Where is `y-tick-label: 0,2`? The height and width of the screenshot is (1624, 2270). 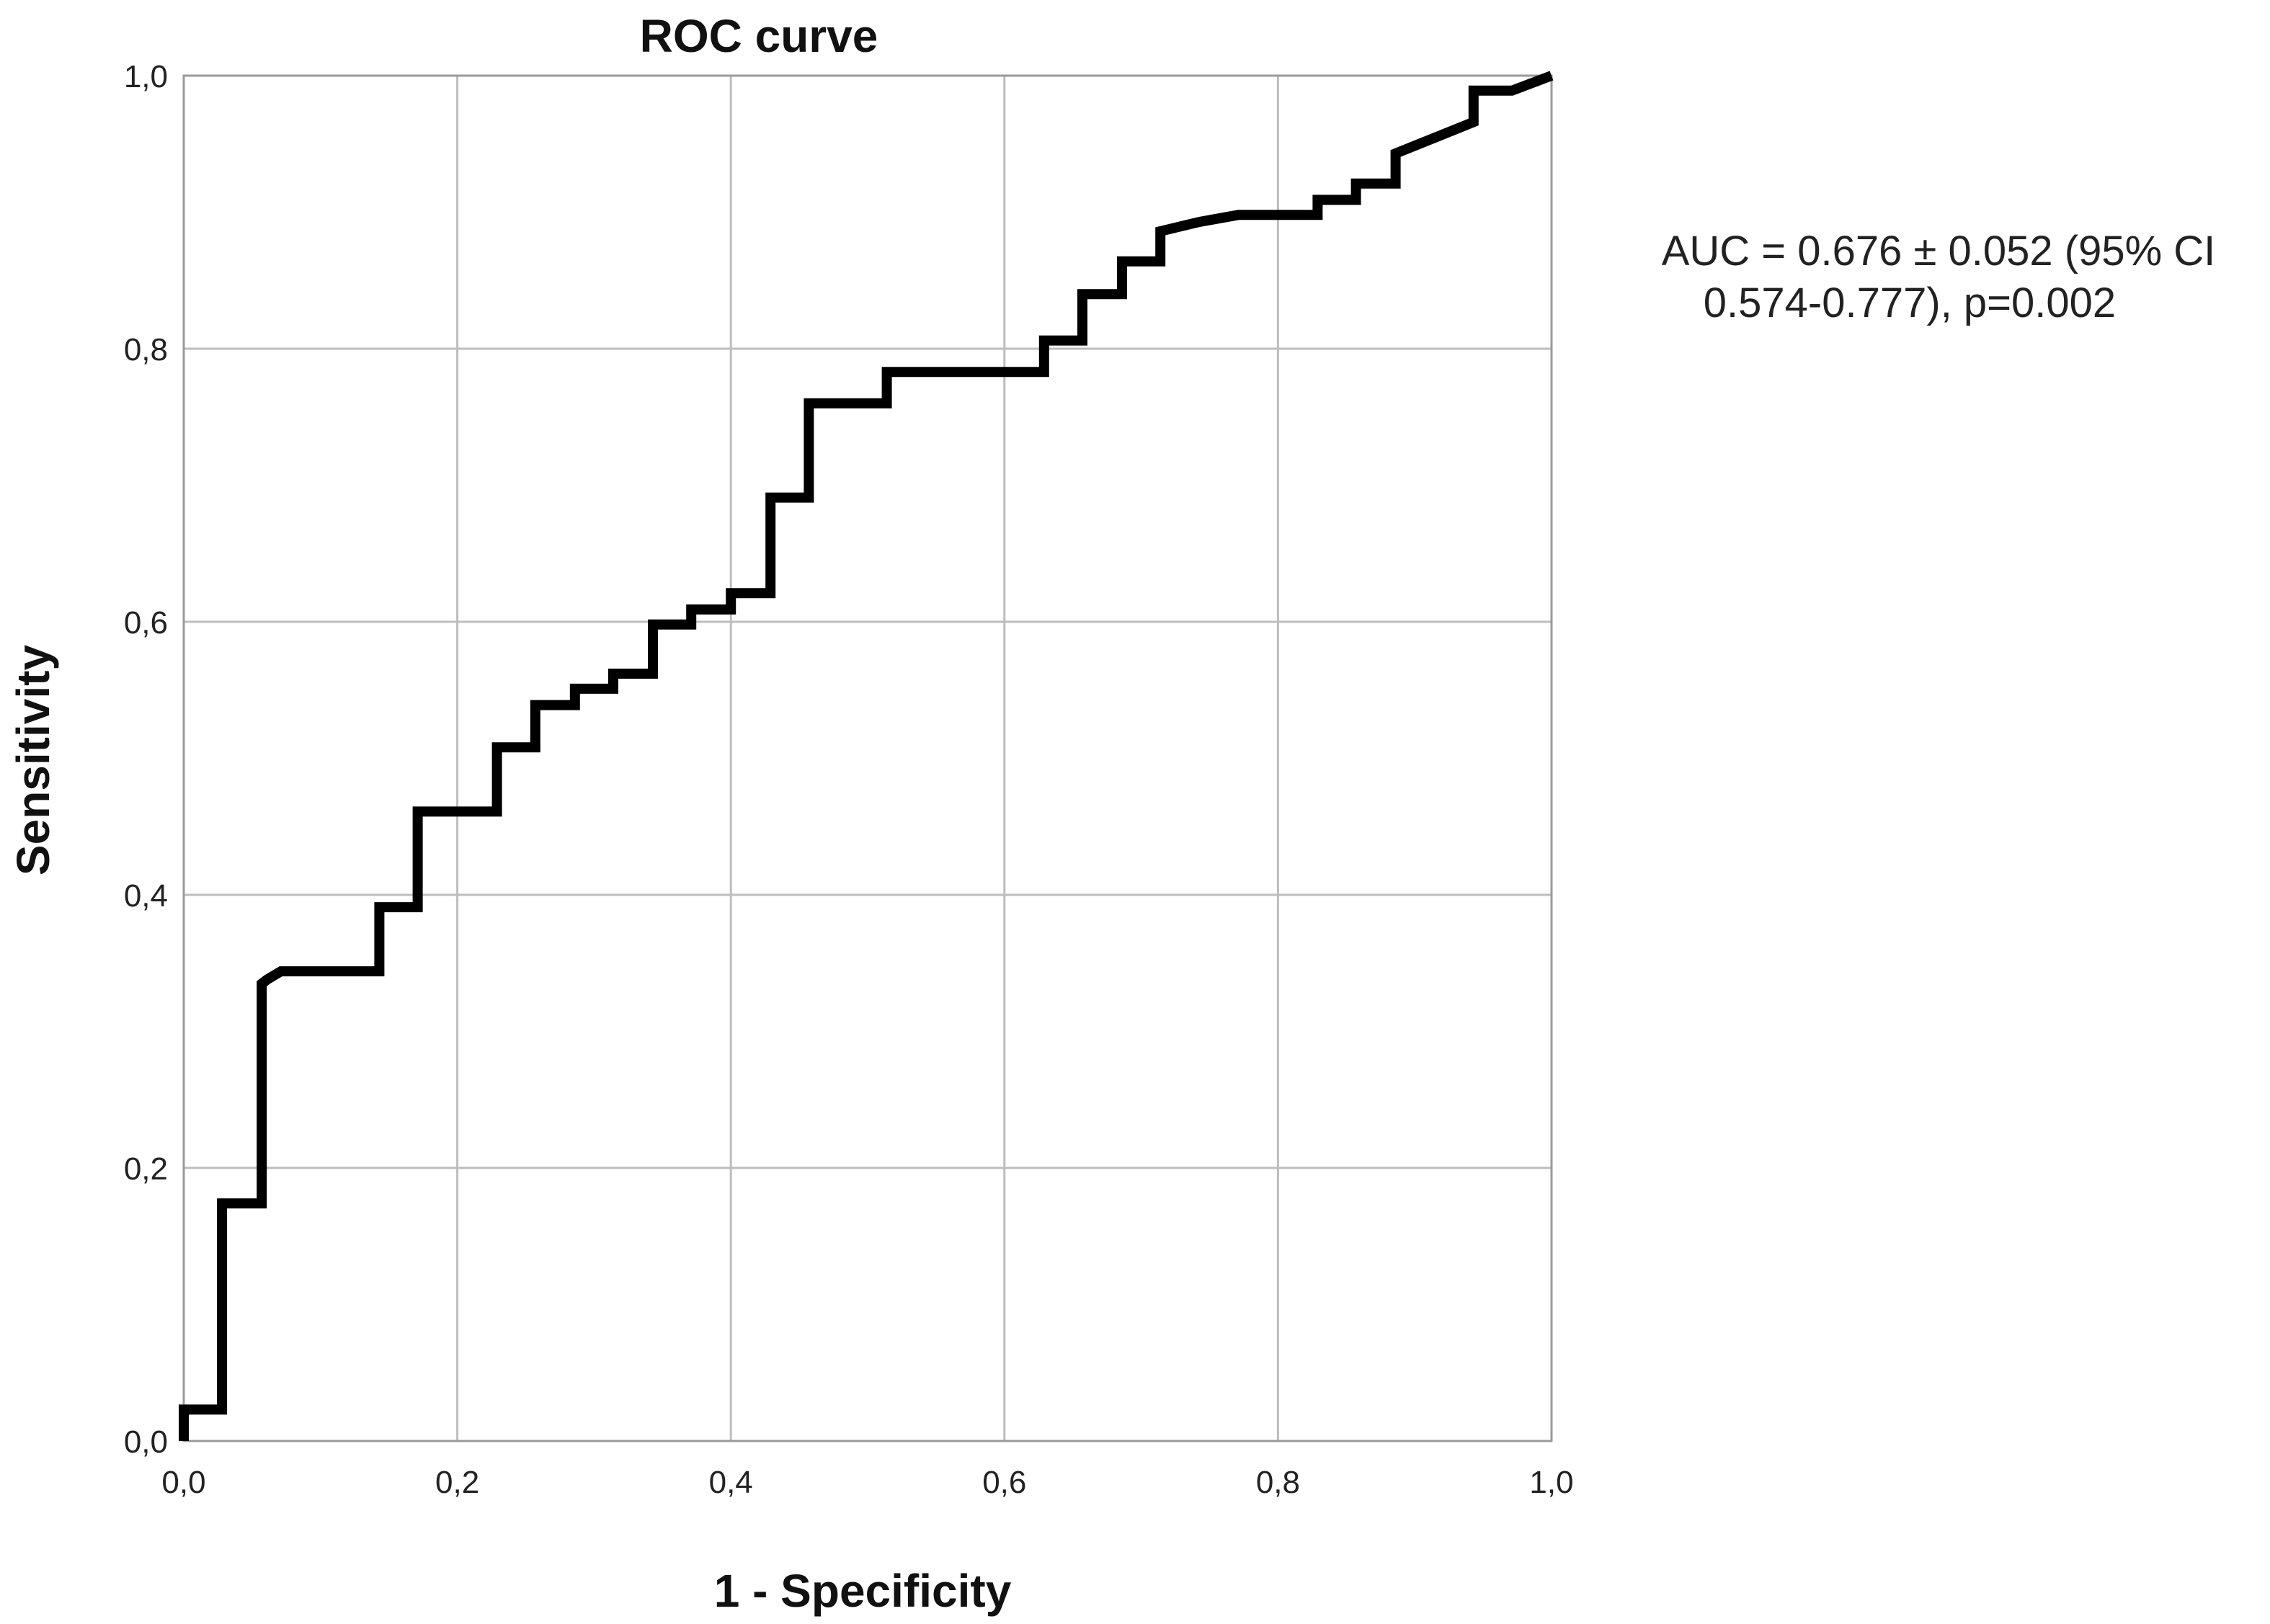 y-tick-label: 0,2 is located at coordinates (146, 1169).